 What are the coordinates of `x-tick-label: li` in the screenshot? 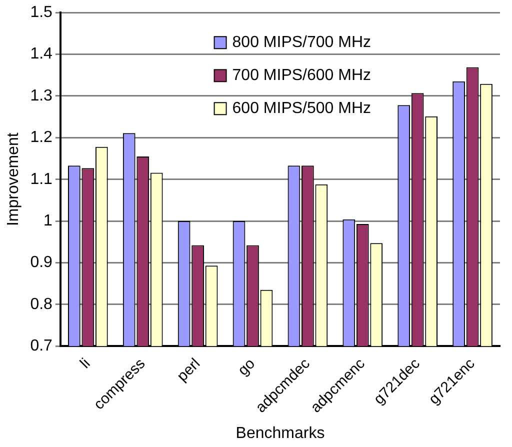 It's located at (85, 363).